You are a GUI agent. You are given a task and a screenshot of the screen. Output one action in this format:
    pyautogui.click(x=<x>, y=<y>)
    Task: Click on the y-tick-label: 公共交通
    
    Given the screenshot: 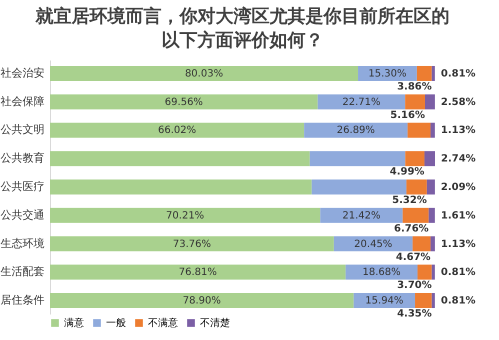 What is the action you would take?
    pyautogui.click(x=22, y=215)
    